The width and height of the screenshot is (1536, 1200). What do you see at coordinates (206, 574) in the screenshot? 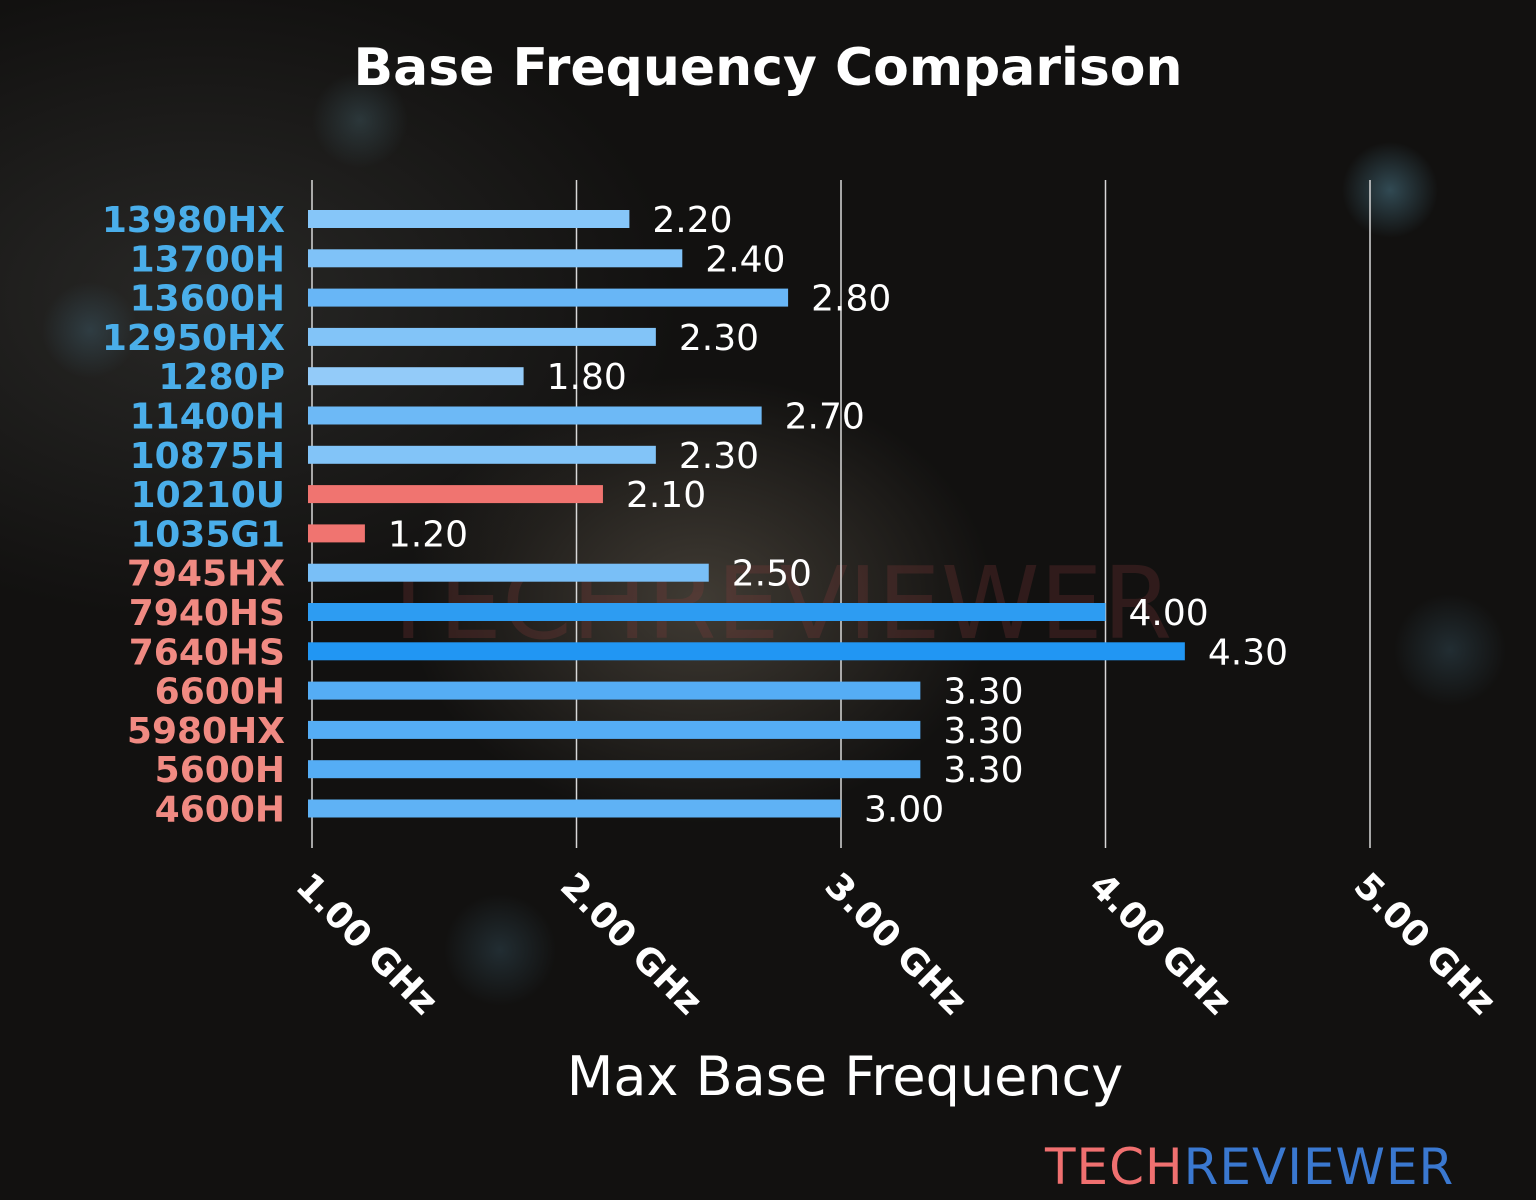
I see `y-tick-label: 7945HX` at bounding box center [206, 574].